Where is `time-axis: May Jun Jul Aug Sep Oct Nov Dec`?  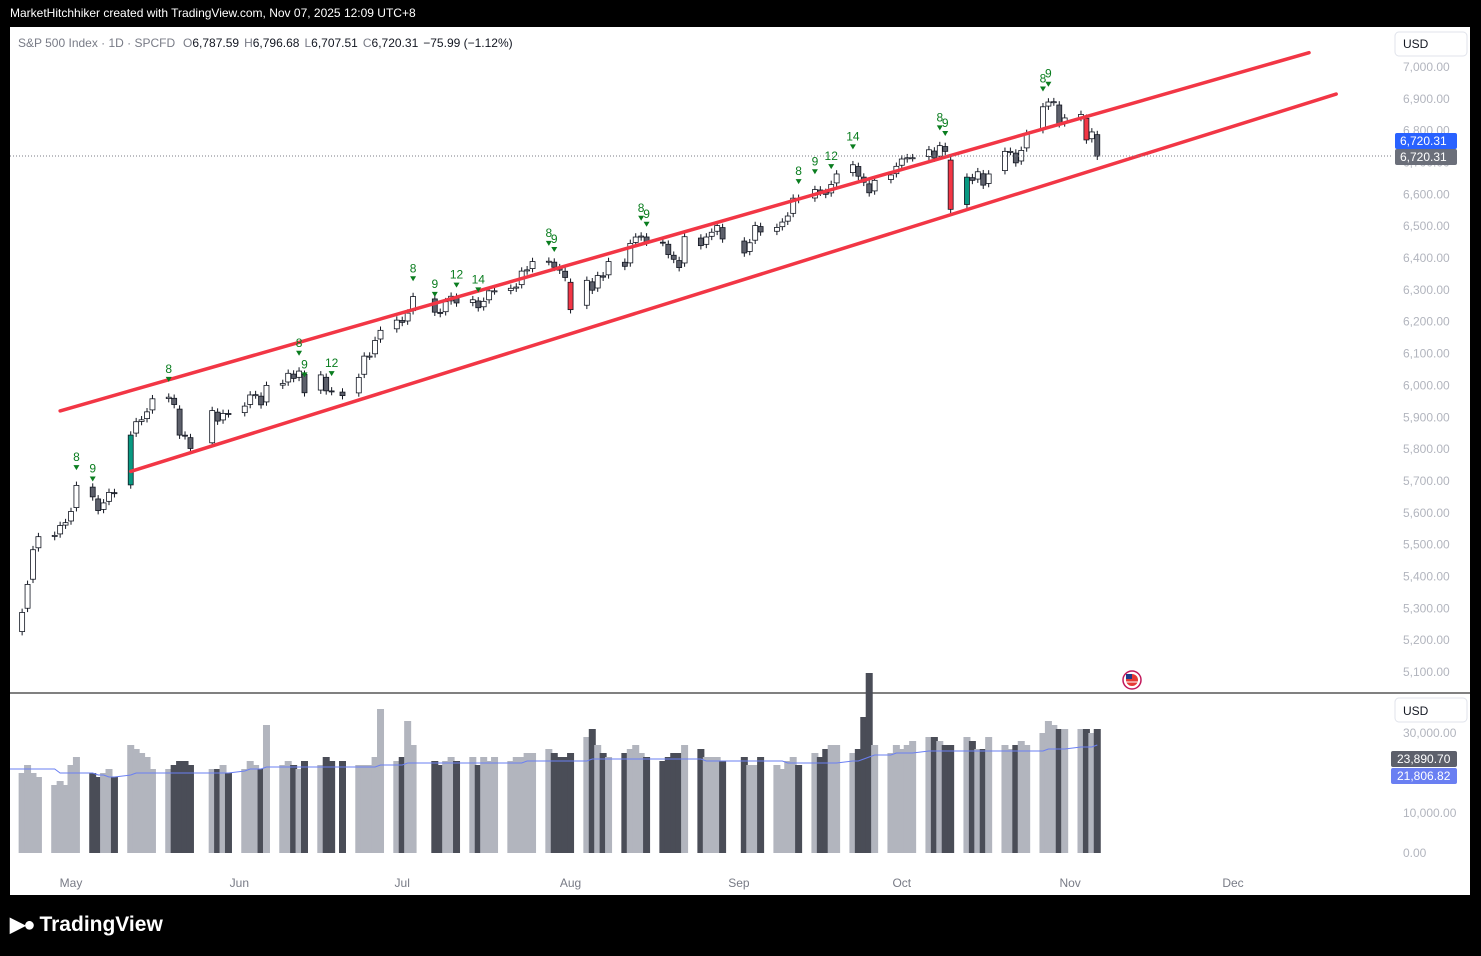
time-axis: May Jun Jul Aug Sep Oct Nov Dec is located at coordinates (652, 883).